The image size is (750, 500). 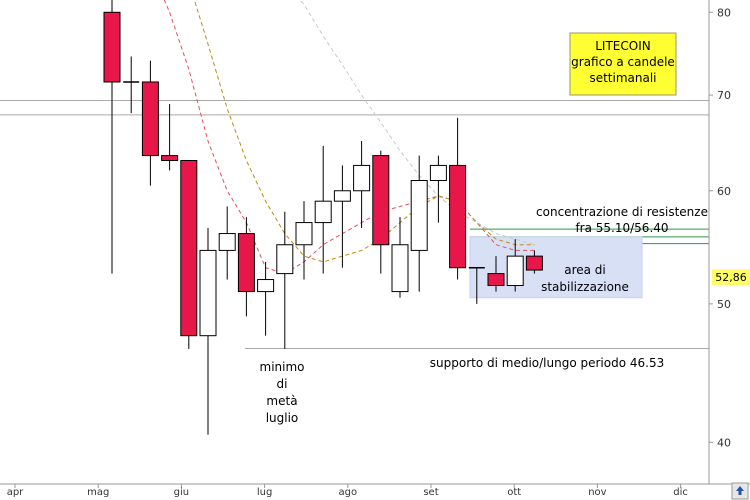 I want to click on x-tick-label: set, so click(x=430, y=492).